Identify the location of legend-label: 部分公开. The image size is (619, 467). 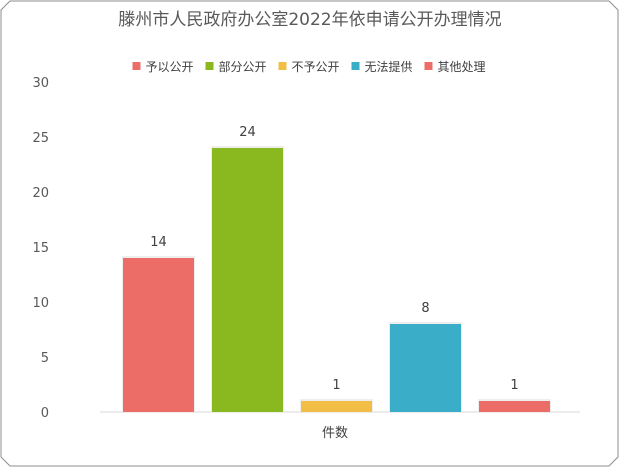
(243, 66).